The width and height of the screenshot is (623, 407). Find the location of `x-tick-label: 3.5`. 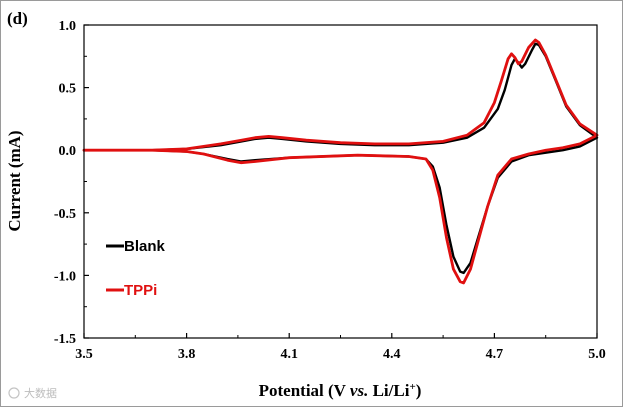

x-tick-label: 3.5 is located at coordinates (84, 354).